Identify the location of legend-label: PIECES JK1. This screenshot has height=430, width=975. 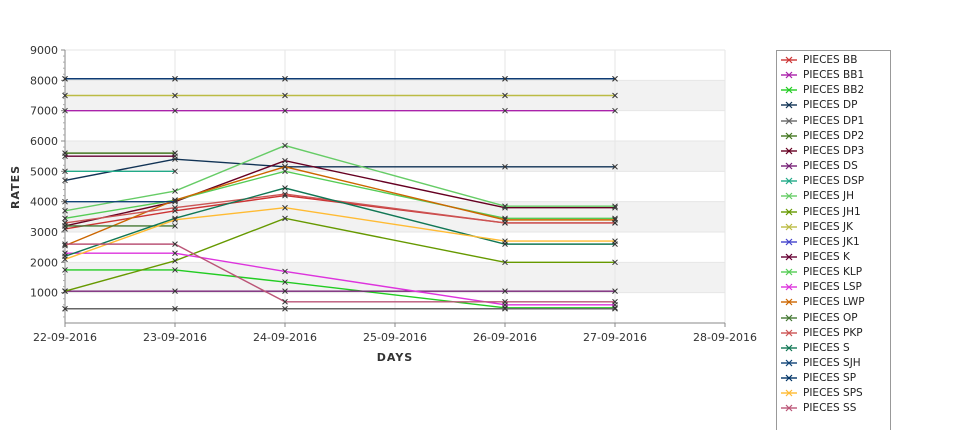
(831, 241).